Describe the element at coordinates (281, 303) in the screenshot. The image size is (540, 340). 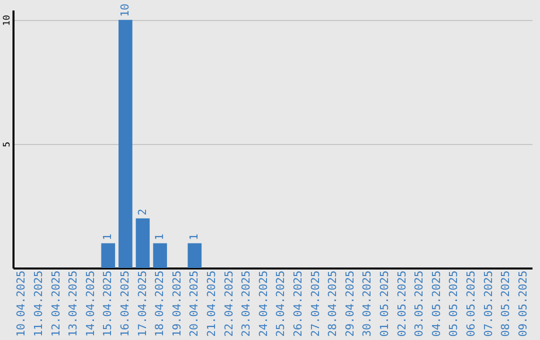
I see `x-tick-label: 25.04.2025` at that location.